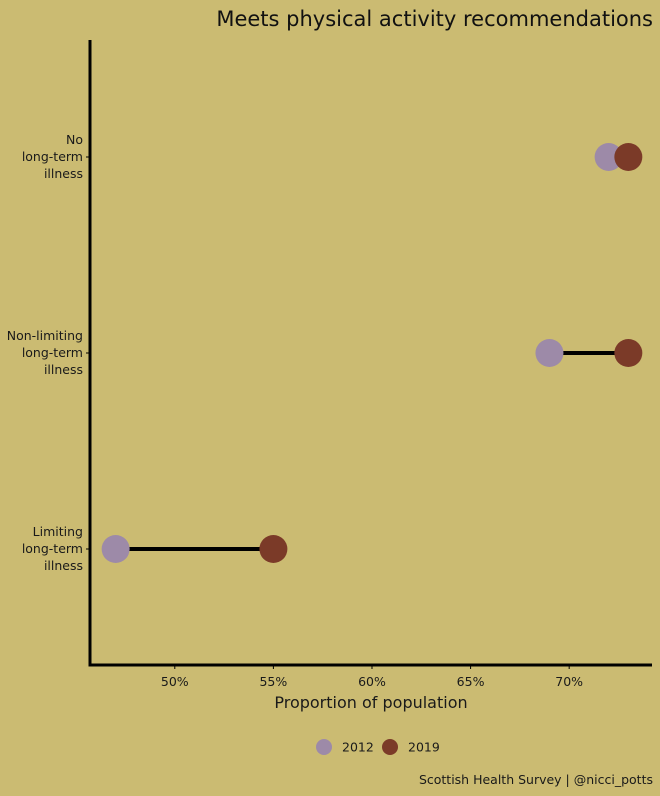 The height and width of the screenshot is (796, 660). What do you see at coordinates (324, 747) in the screenshot?
I see `legend-marker-2012` at bounding box center [324, 747].